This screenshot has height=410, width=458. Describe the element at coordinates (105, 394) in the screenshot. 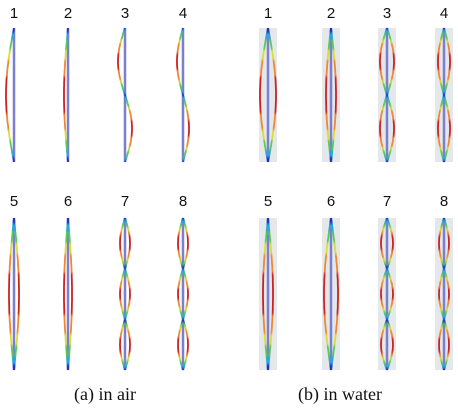

I see `caption: (a) in air` at that location.